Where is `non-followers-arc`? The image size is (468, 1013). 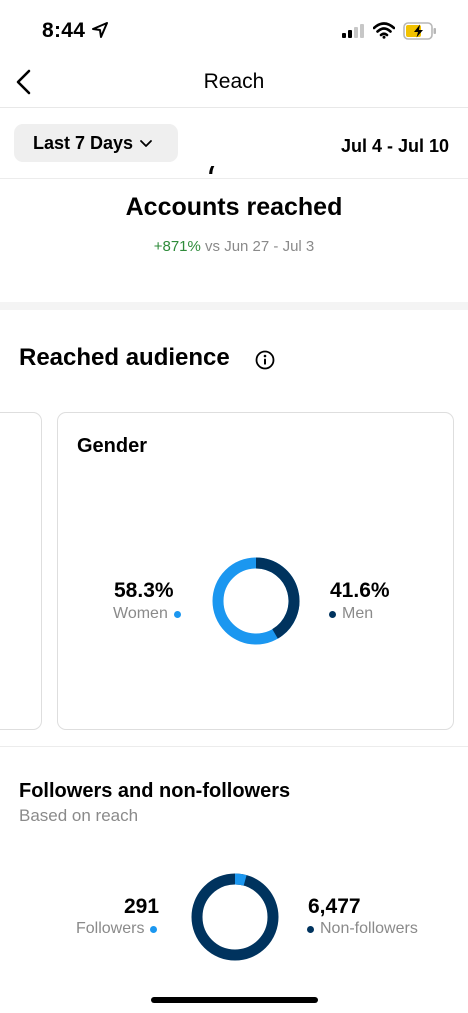 non-followers-arc is located at coordinates (235, 917).